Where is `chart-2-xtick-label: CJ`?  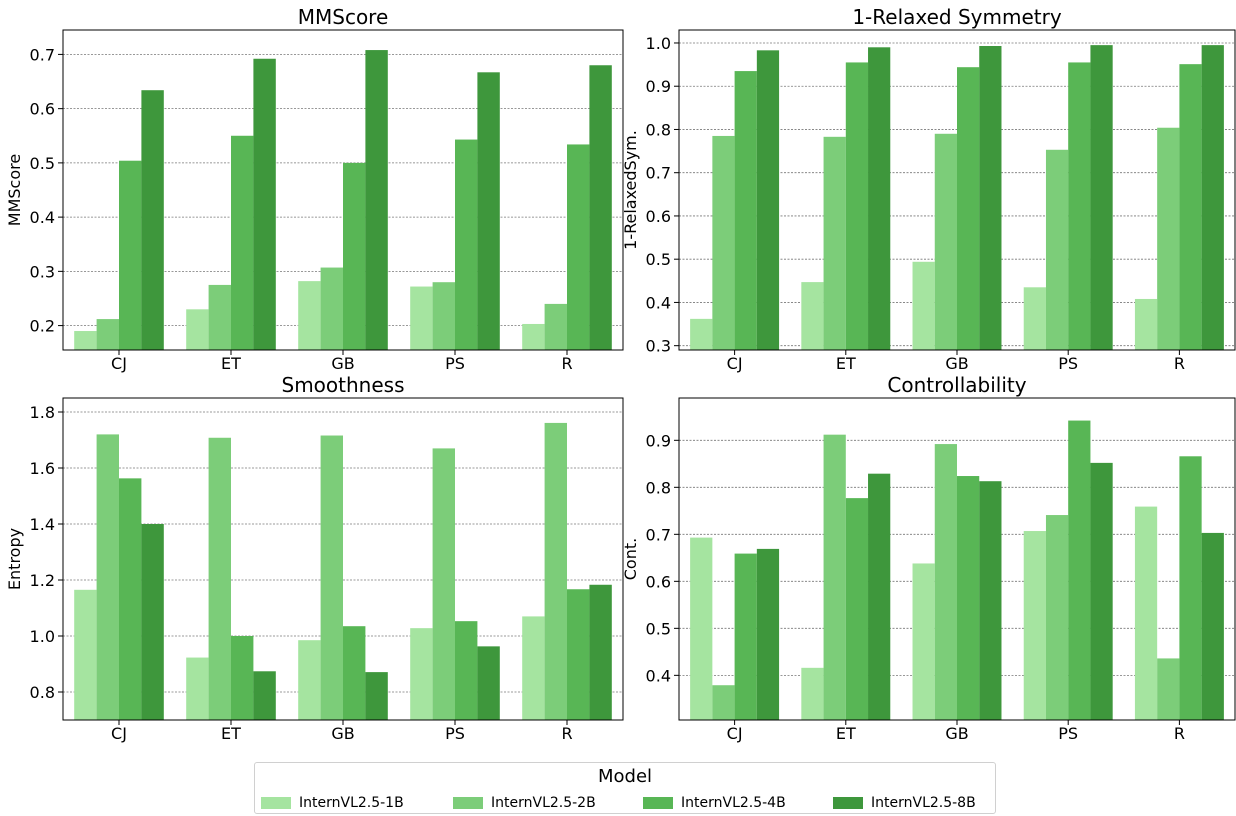 chart-2-xtick-label: CJ is located at coordinates (735, 363).